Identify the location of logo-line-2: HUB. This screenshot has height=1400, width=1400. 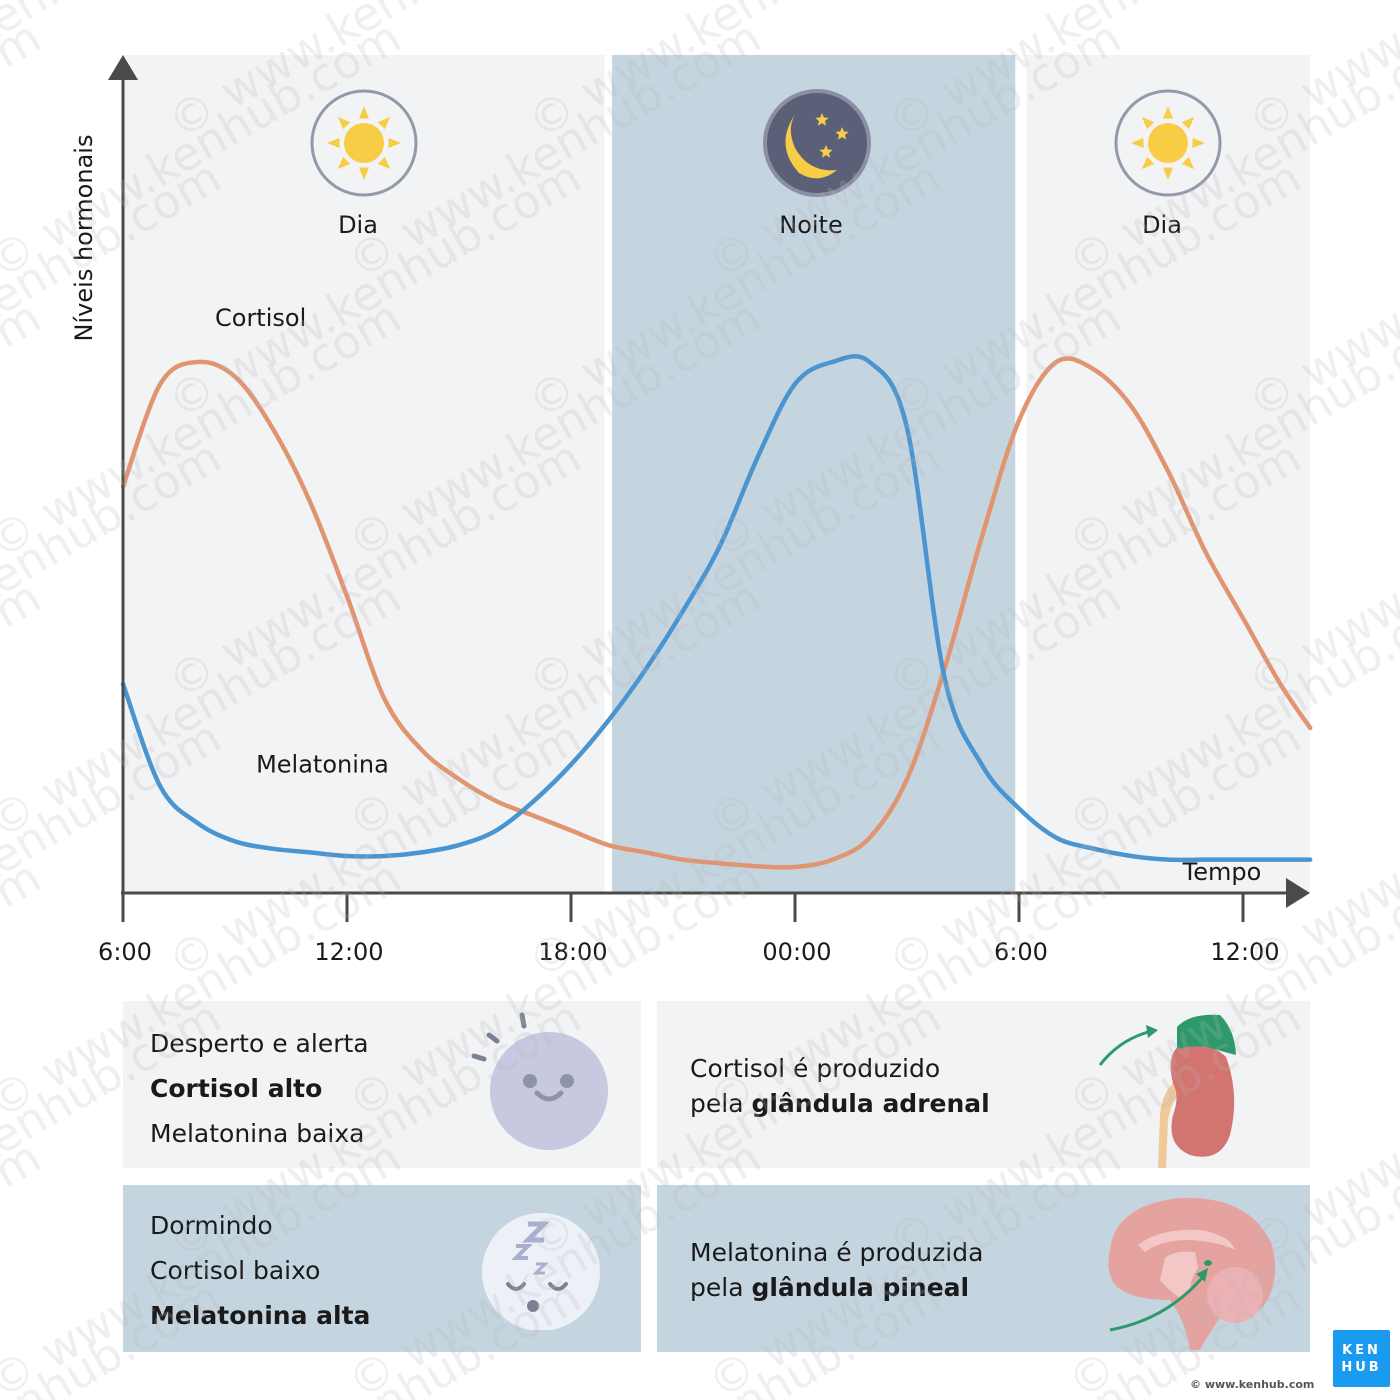
(1361, 1367).